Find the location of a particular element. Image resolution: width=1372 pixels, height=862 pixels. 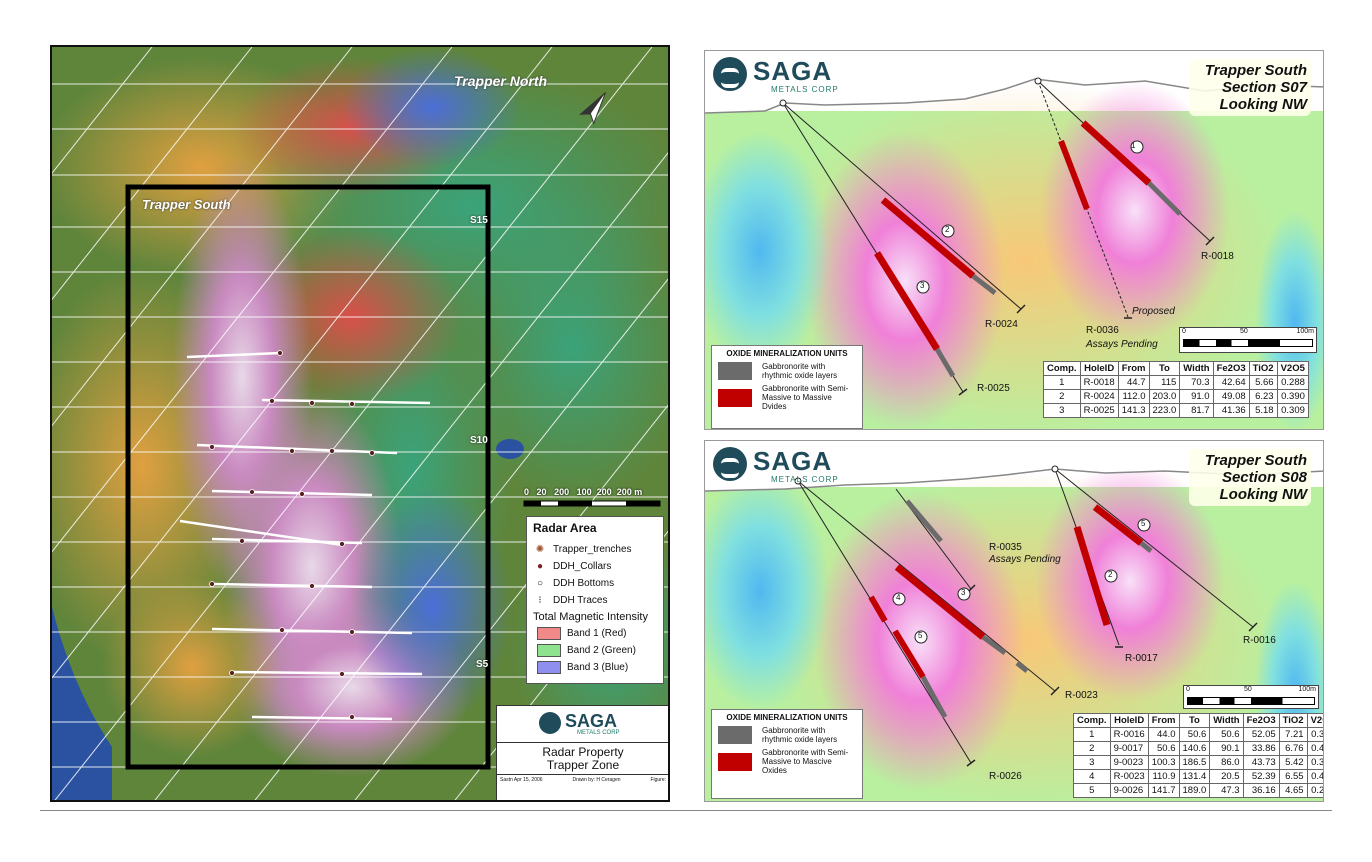

s08-marker-2: 2 is located at coordinates (1110, 574).